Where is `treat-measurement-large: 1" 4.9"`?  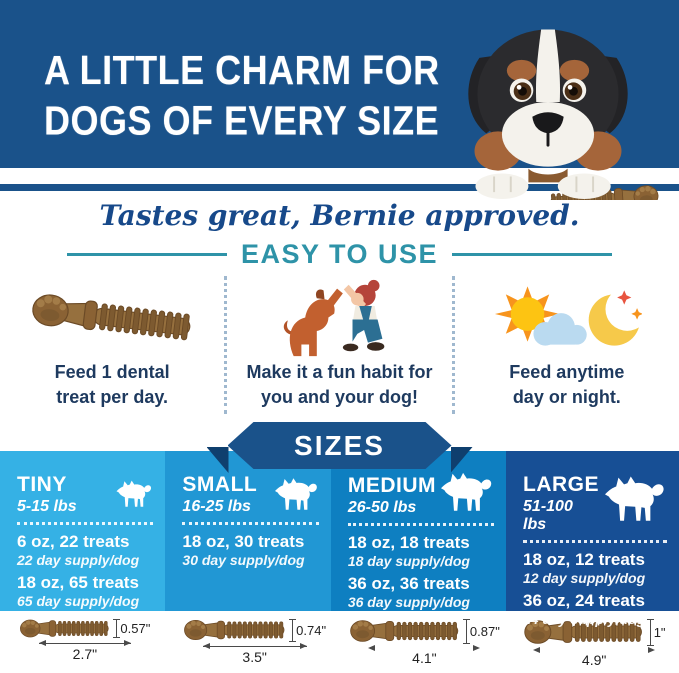 treat-measurement-large: 1" 4.9" is located at coordinates (594, 639).